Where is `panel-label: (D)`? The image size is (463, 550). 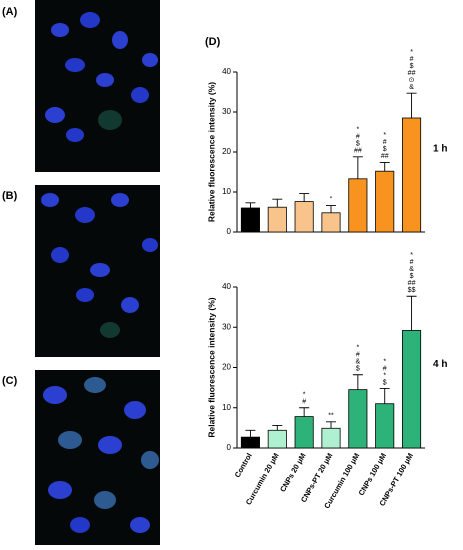
panel-label: (D) is located at coordinates (213, 42).